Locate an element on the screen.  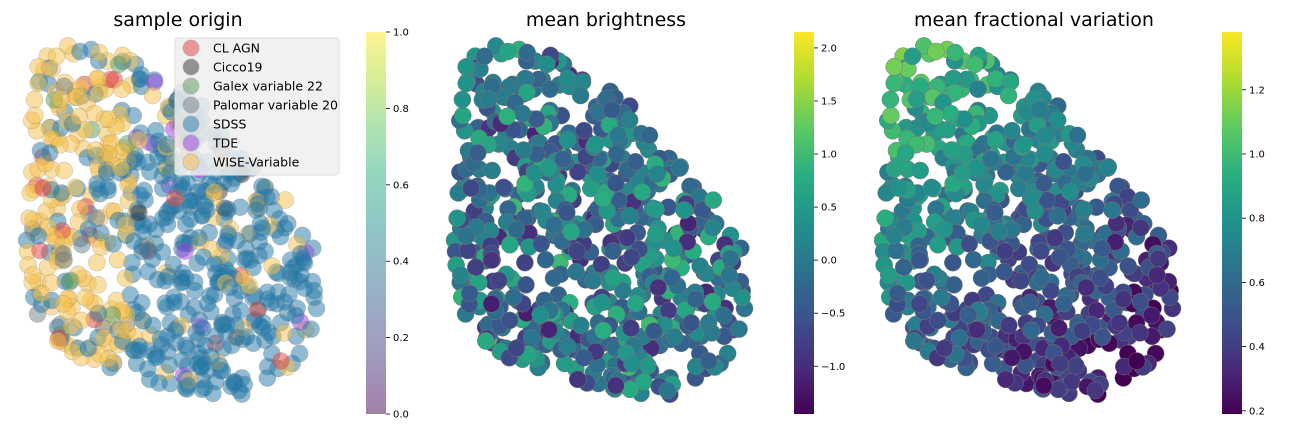
colorbar-tick-label: 1.0 is located at coordinates (829, 155).